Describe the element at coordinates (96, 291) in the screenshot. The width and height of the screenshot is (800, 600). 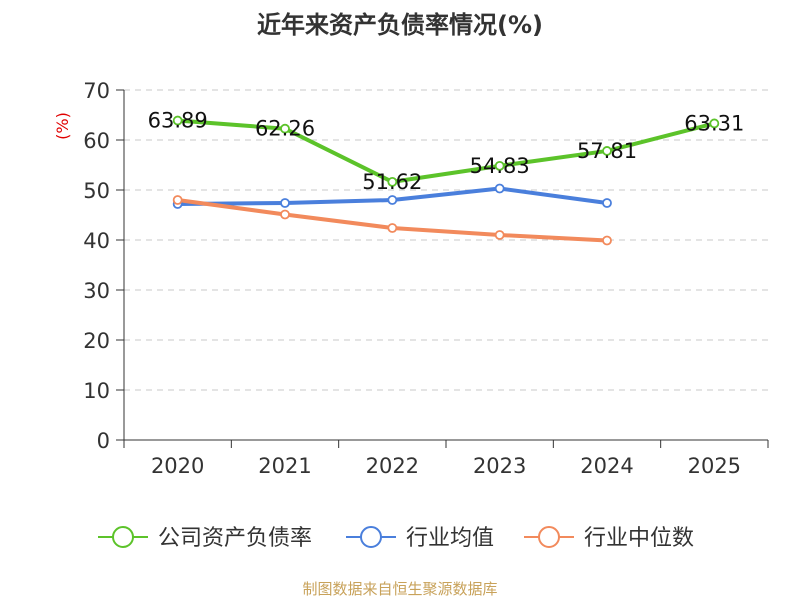
I see `y-tick-label: 30` at that location.